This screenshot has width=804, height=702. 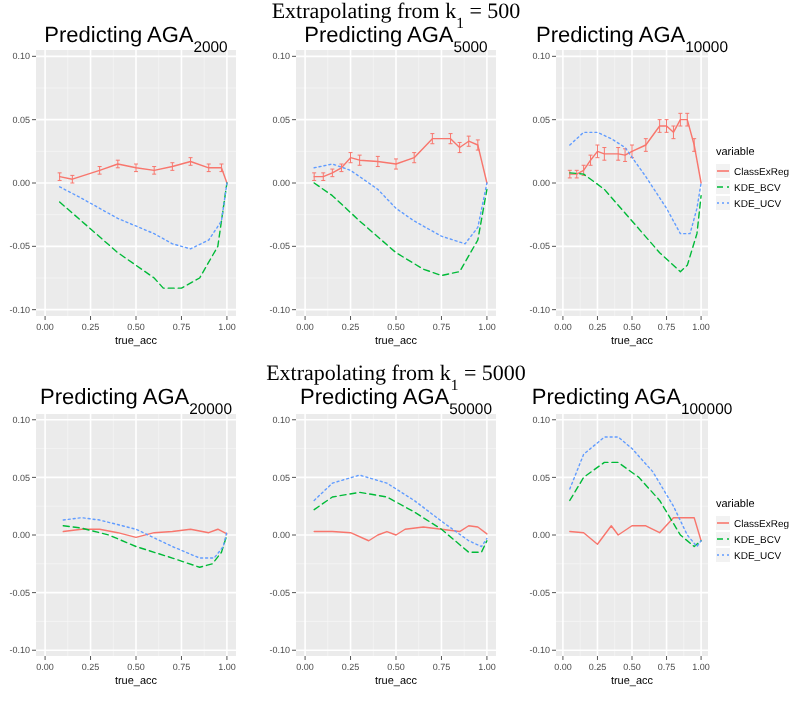 I want to click on chart-title: Predicting AGA$_{10000}$, so click(x=632, y=39).